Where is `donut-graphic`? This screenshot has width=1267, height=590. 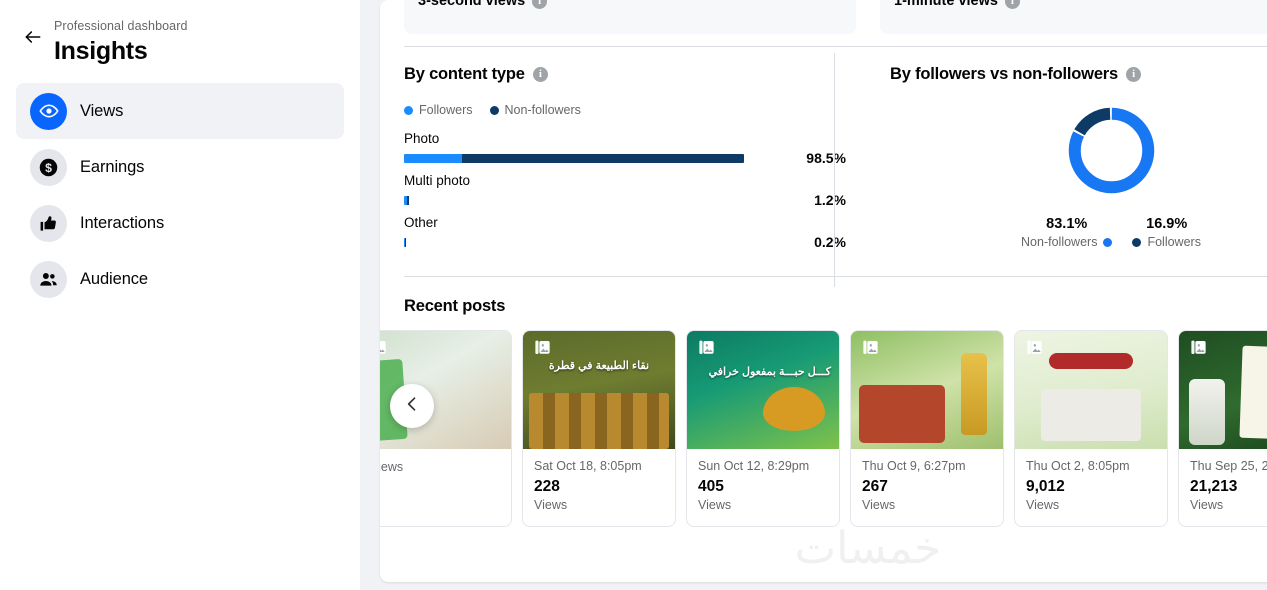 donut-graphic is located at coordinates (1111, 150).